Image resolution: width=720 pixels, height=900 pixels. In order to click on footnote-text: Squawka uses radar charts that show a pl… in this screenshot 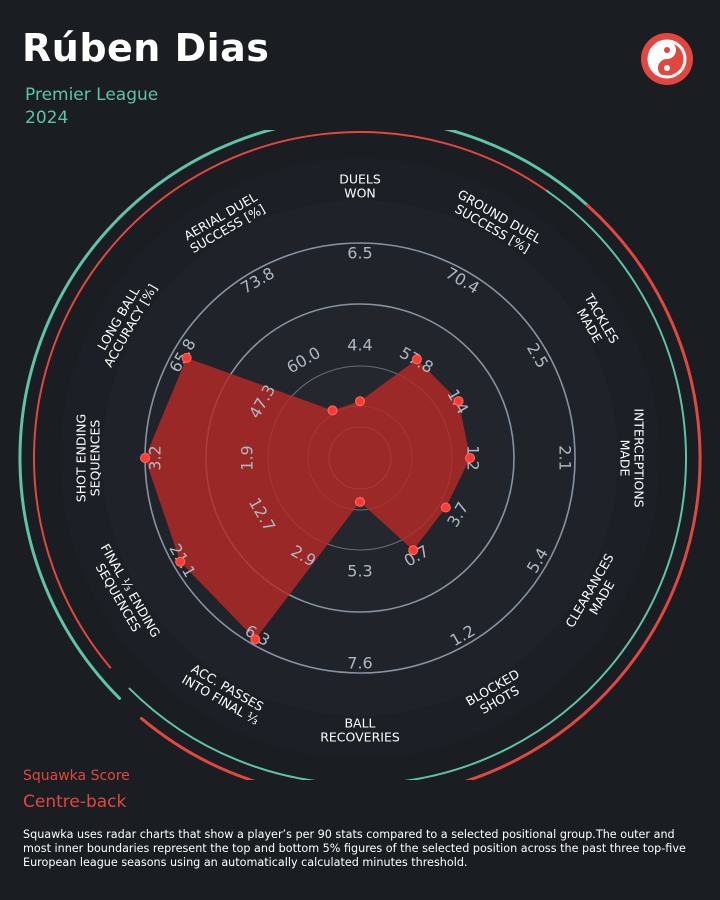, I will do `click(354, 848)`.